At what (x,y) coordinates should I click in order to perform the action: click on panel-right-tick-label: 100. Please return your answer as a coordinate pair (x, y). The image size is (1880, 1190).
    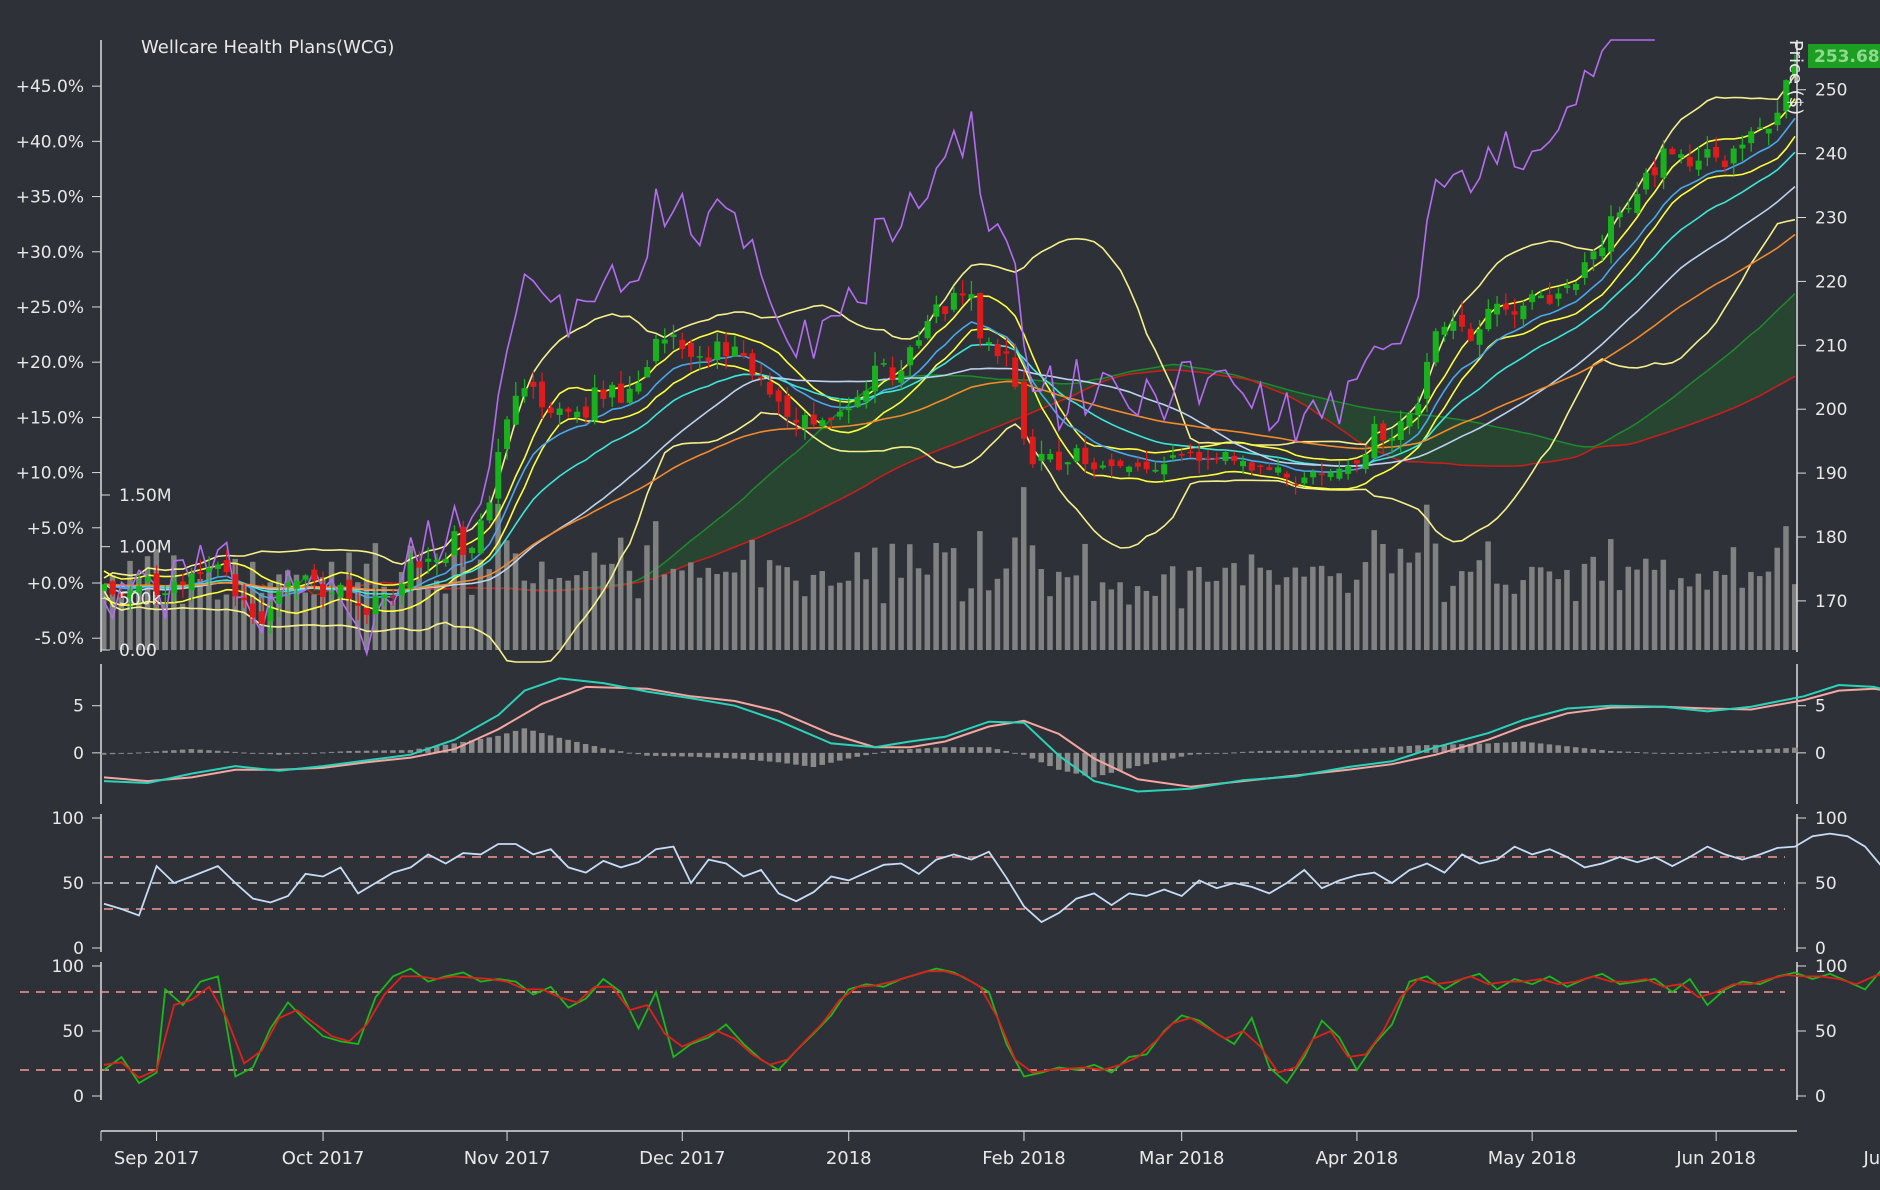
    Looking at the image, I should click on (1831, 967).